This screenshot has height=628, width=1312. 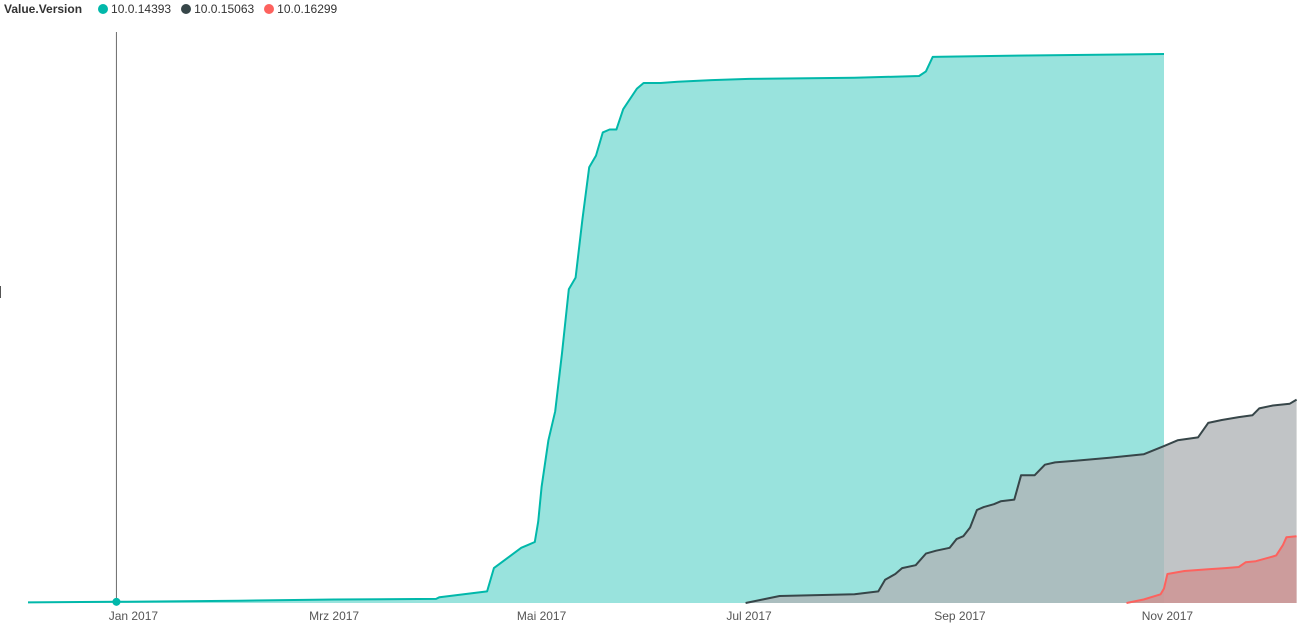 I want to click on x-tick-label-4: Jul 2017, so click(x=749, y=616).